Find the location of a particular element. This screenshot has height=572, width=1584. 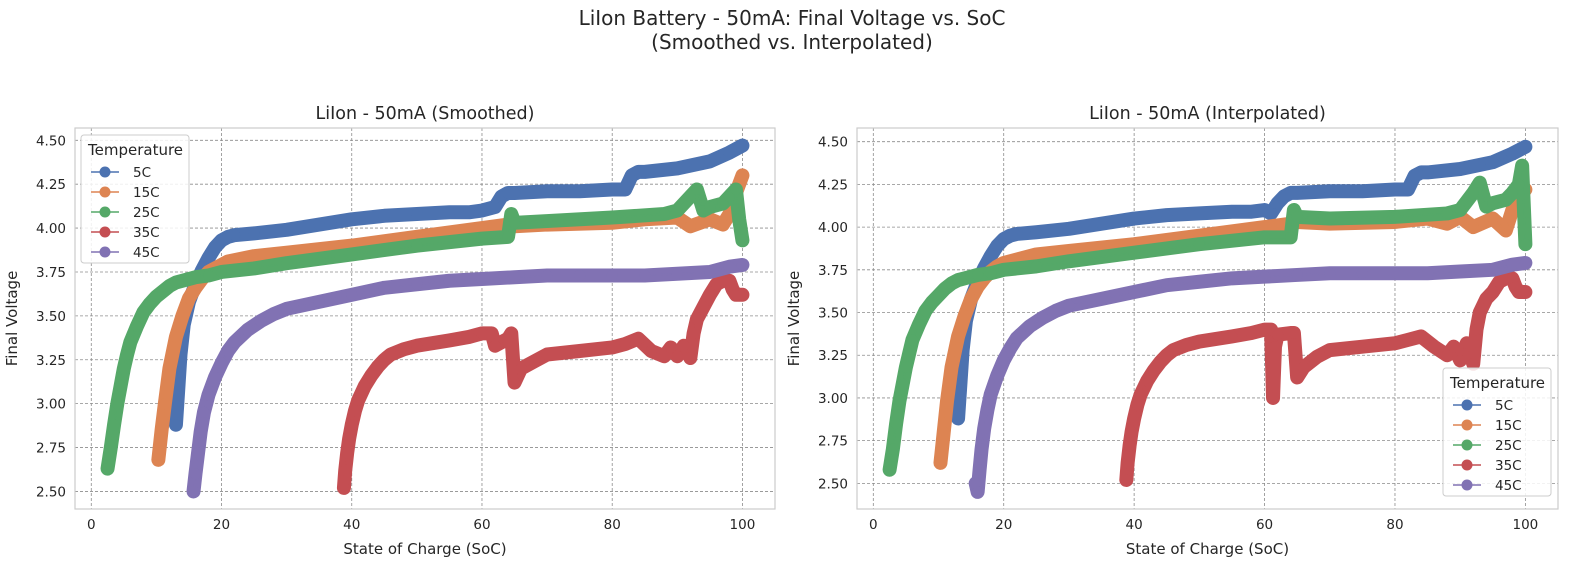

x-tick-label: 60 is located at coordinates (481, 525).